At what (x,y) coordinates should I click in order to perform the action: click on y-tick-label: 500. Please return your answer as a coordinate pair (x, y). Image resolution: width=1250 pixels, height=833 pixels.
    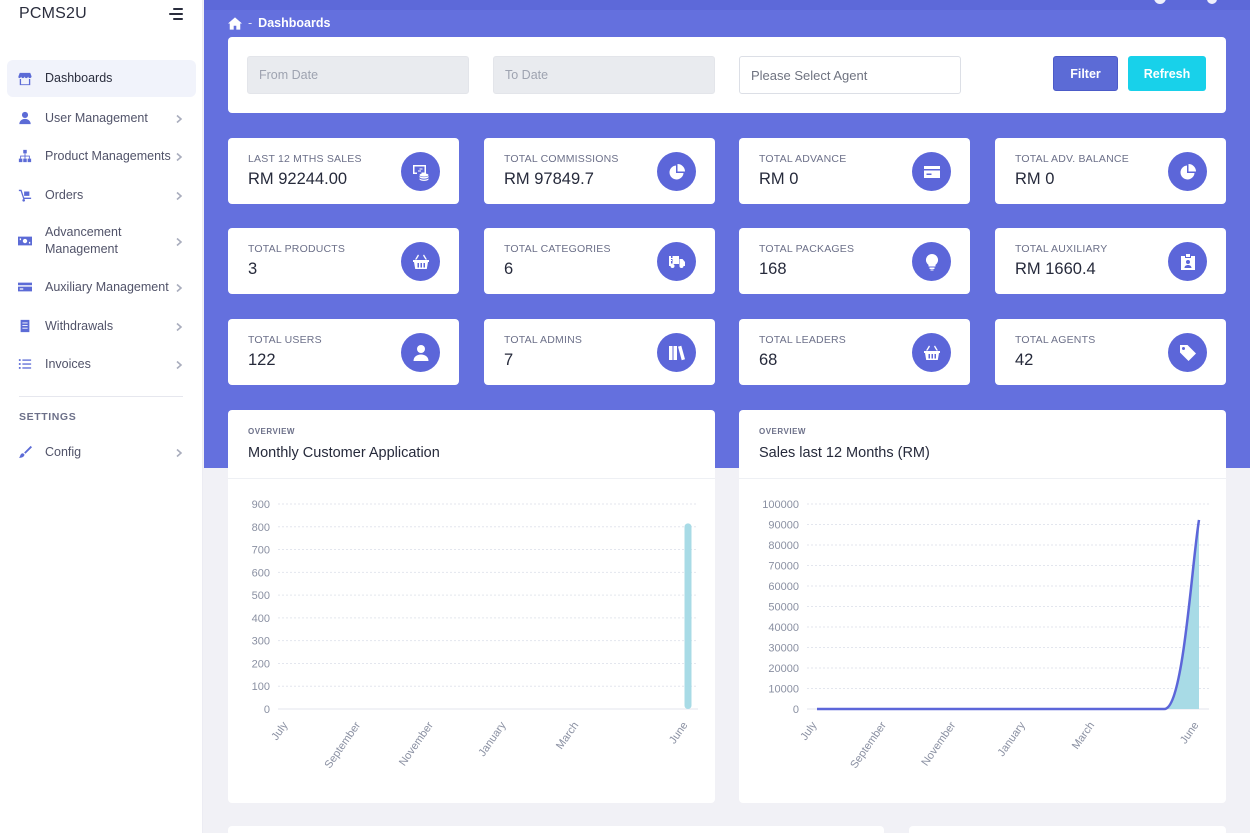
    Looking at the image, I should click on (261, 596).